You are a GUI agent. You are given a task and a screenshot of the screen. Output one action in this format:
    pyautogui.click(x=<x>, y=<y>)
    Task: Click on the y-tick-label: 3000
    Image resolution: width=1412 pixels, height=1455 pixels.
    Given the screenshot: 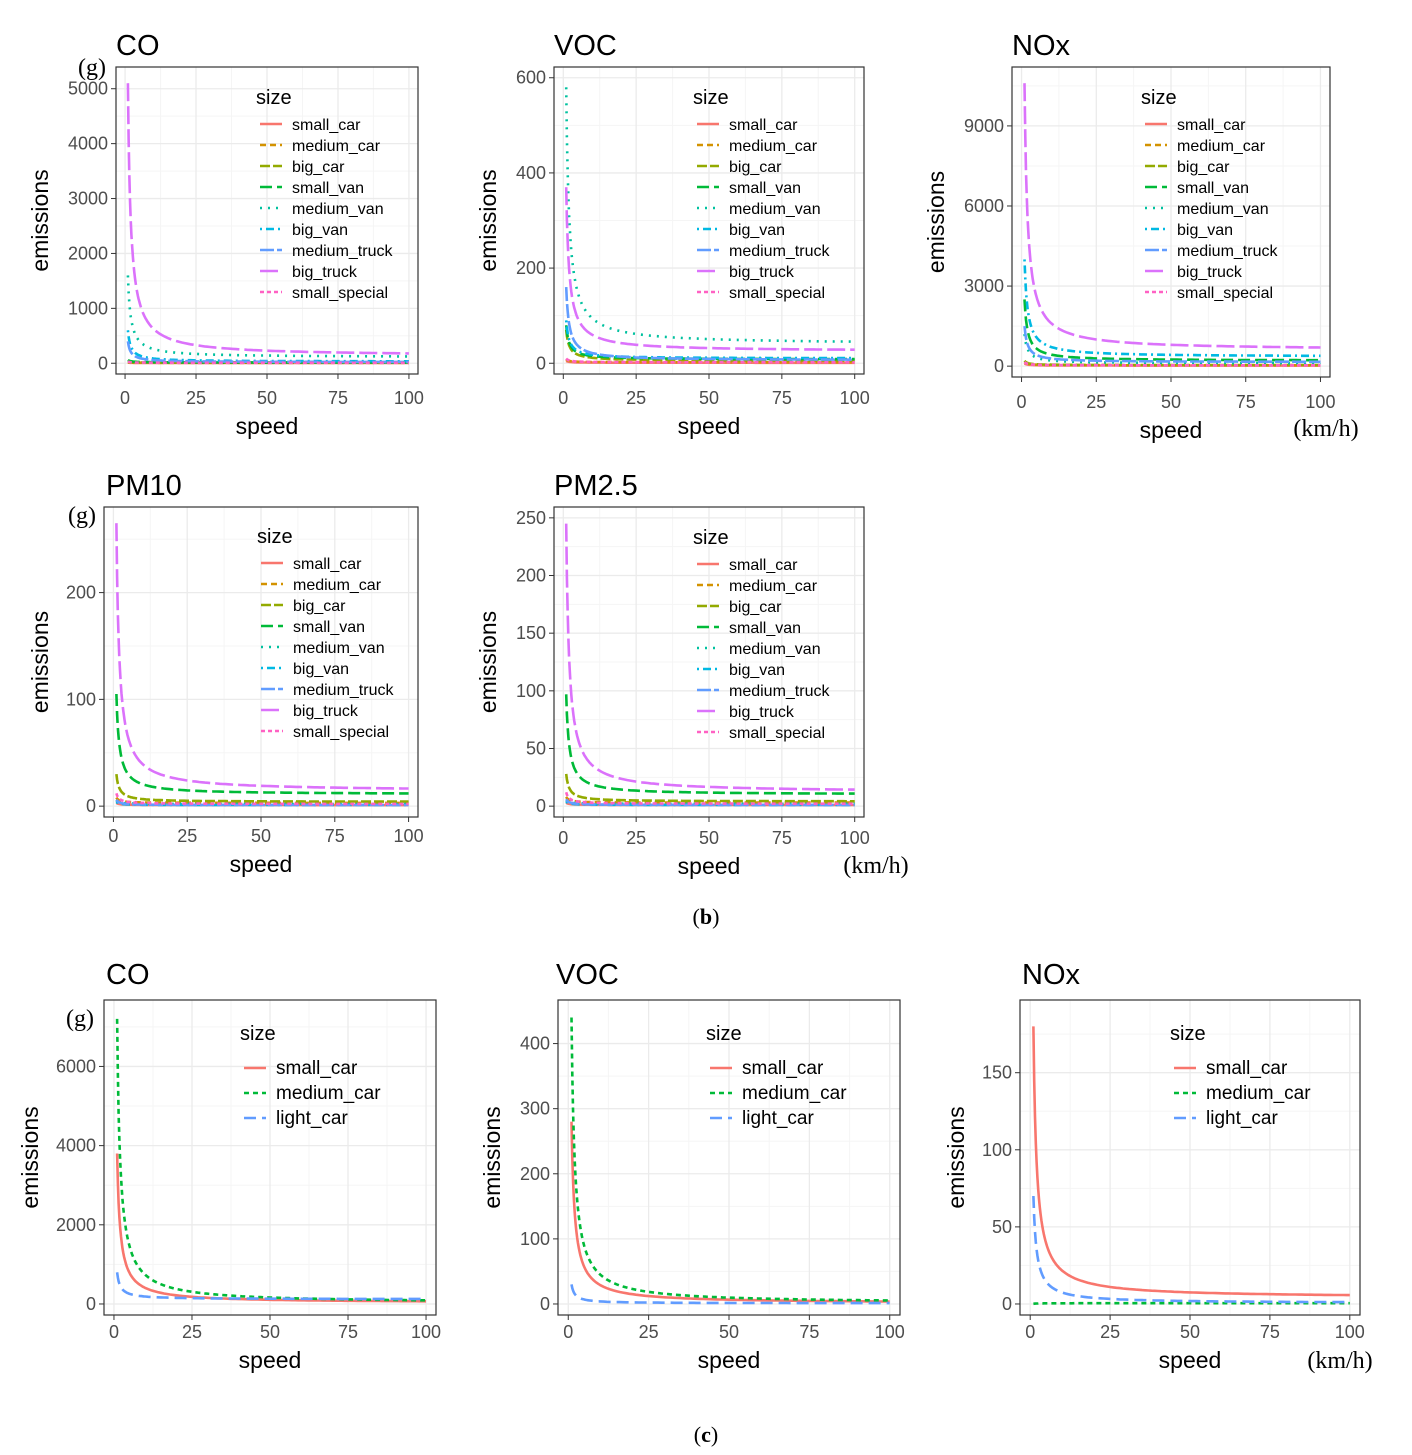 What is the action you would take?
    pyautogui.click(x=984, y=286)
    